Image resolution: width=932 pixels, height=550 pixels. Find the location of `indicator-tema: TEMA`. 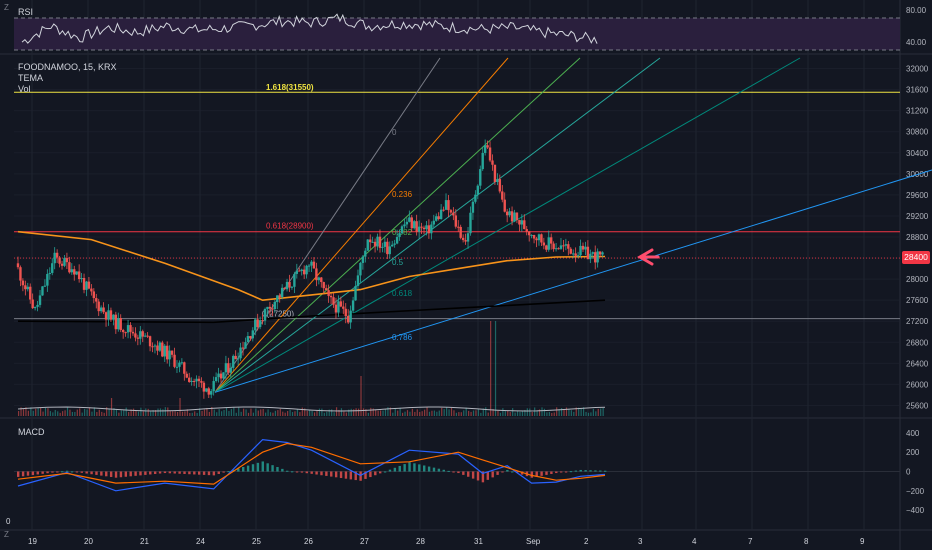

indicator-tema: TEMA is located at coordinates (31, 78).